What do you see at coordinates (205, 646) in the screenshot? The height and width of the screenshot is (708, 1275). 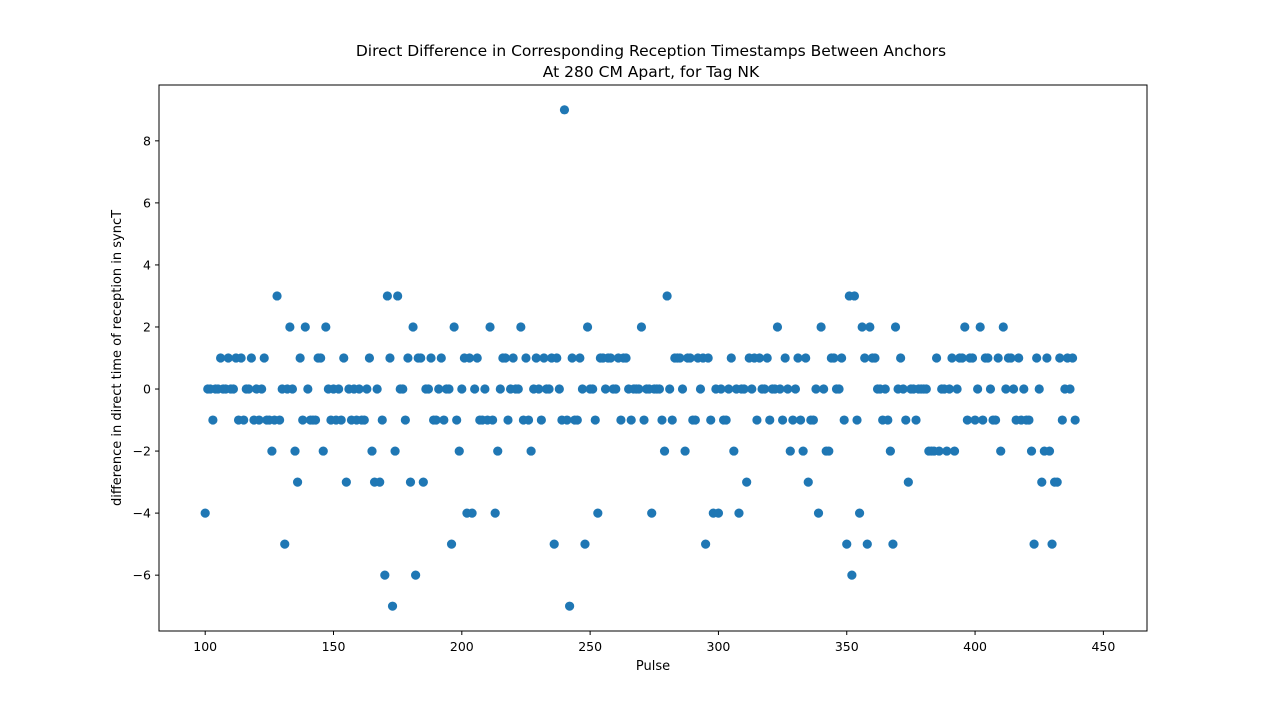 I see `x-tick-label: 100` at bounding box center [205, 646].